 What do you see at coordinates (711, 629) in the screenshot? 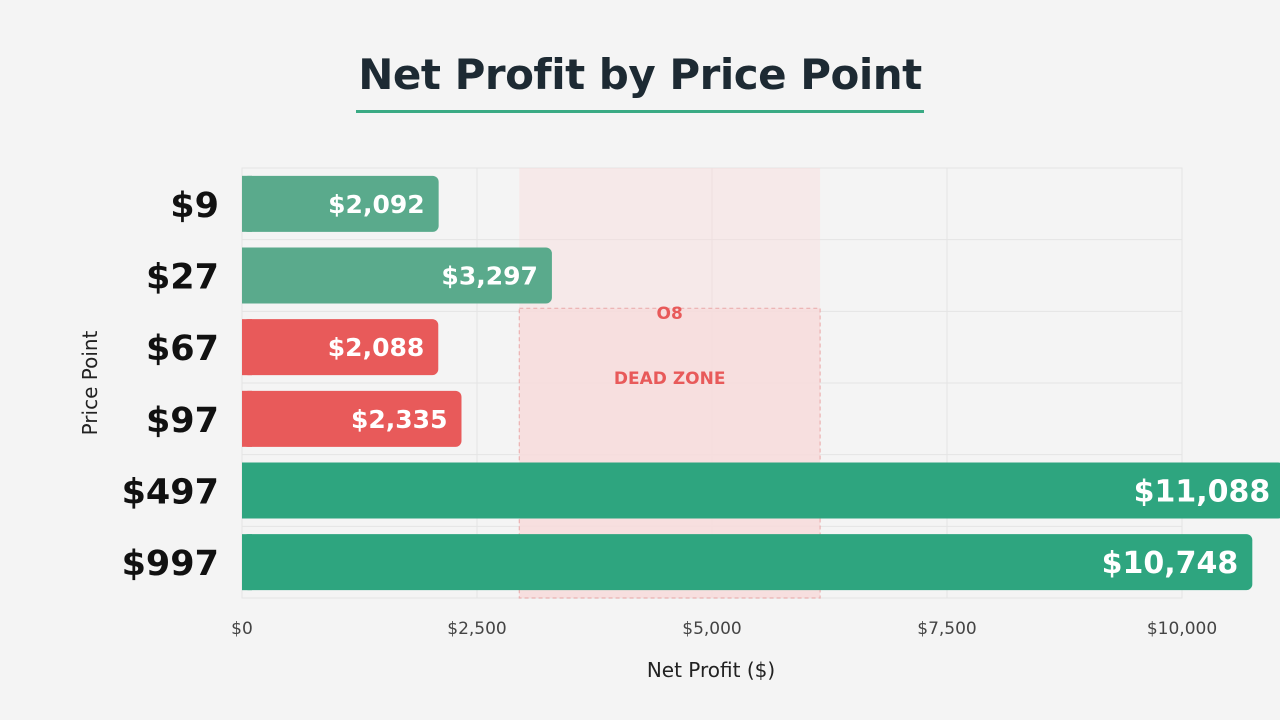
I see `x-tick-label: $5,000` at bounding box center [711, 629].